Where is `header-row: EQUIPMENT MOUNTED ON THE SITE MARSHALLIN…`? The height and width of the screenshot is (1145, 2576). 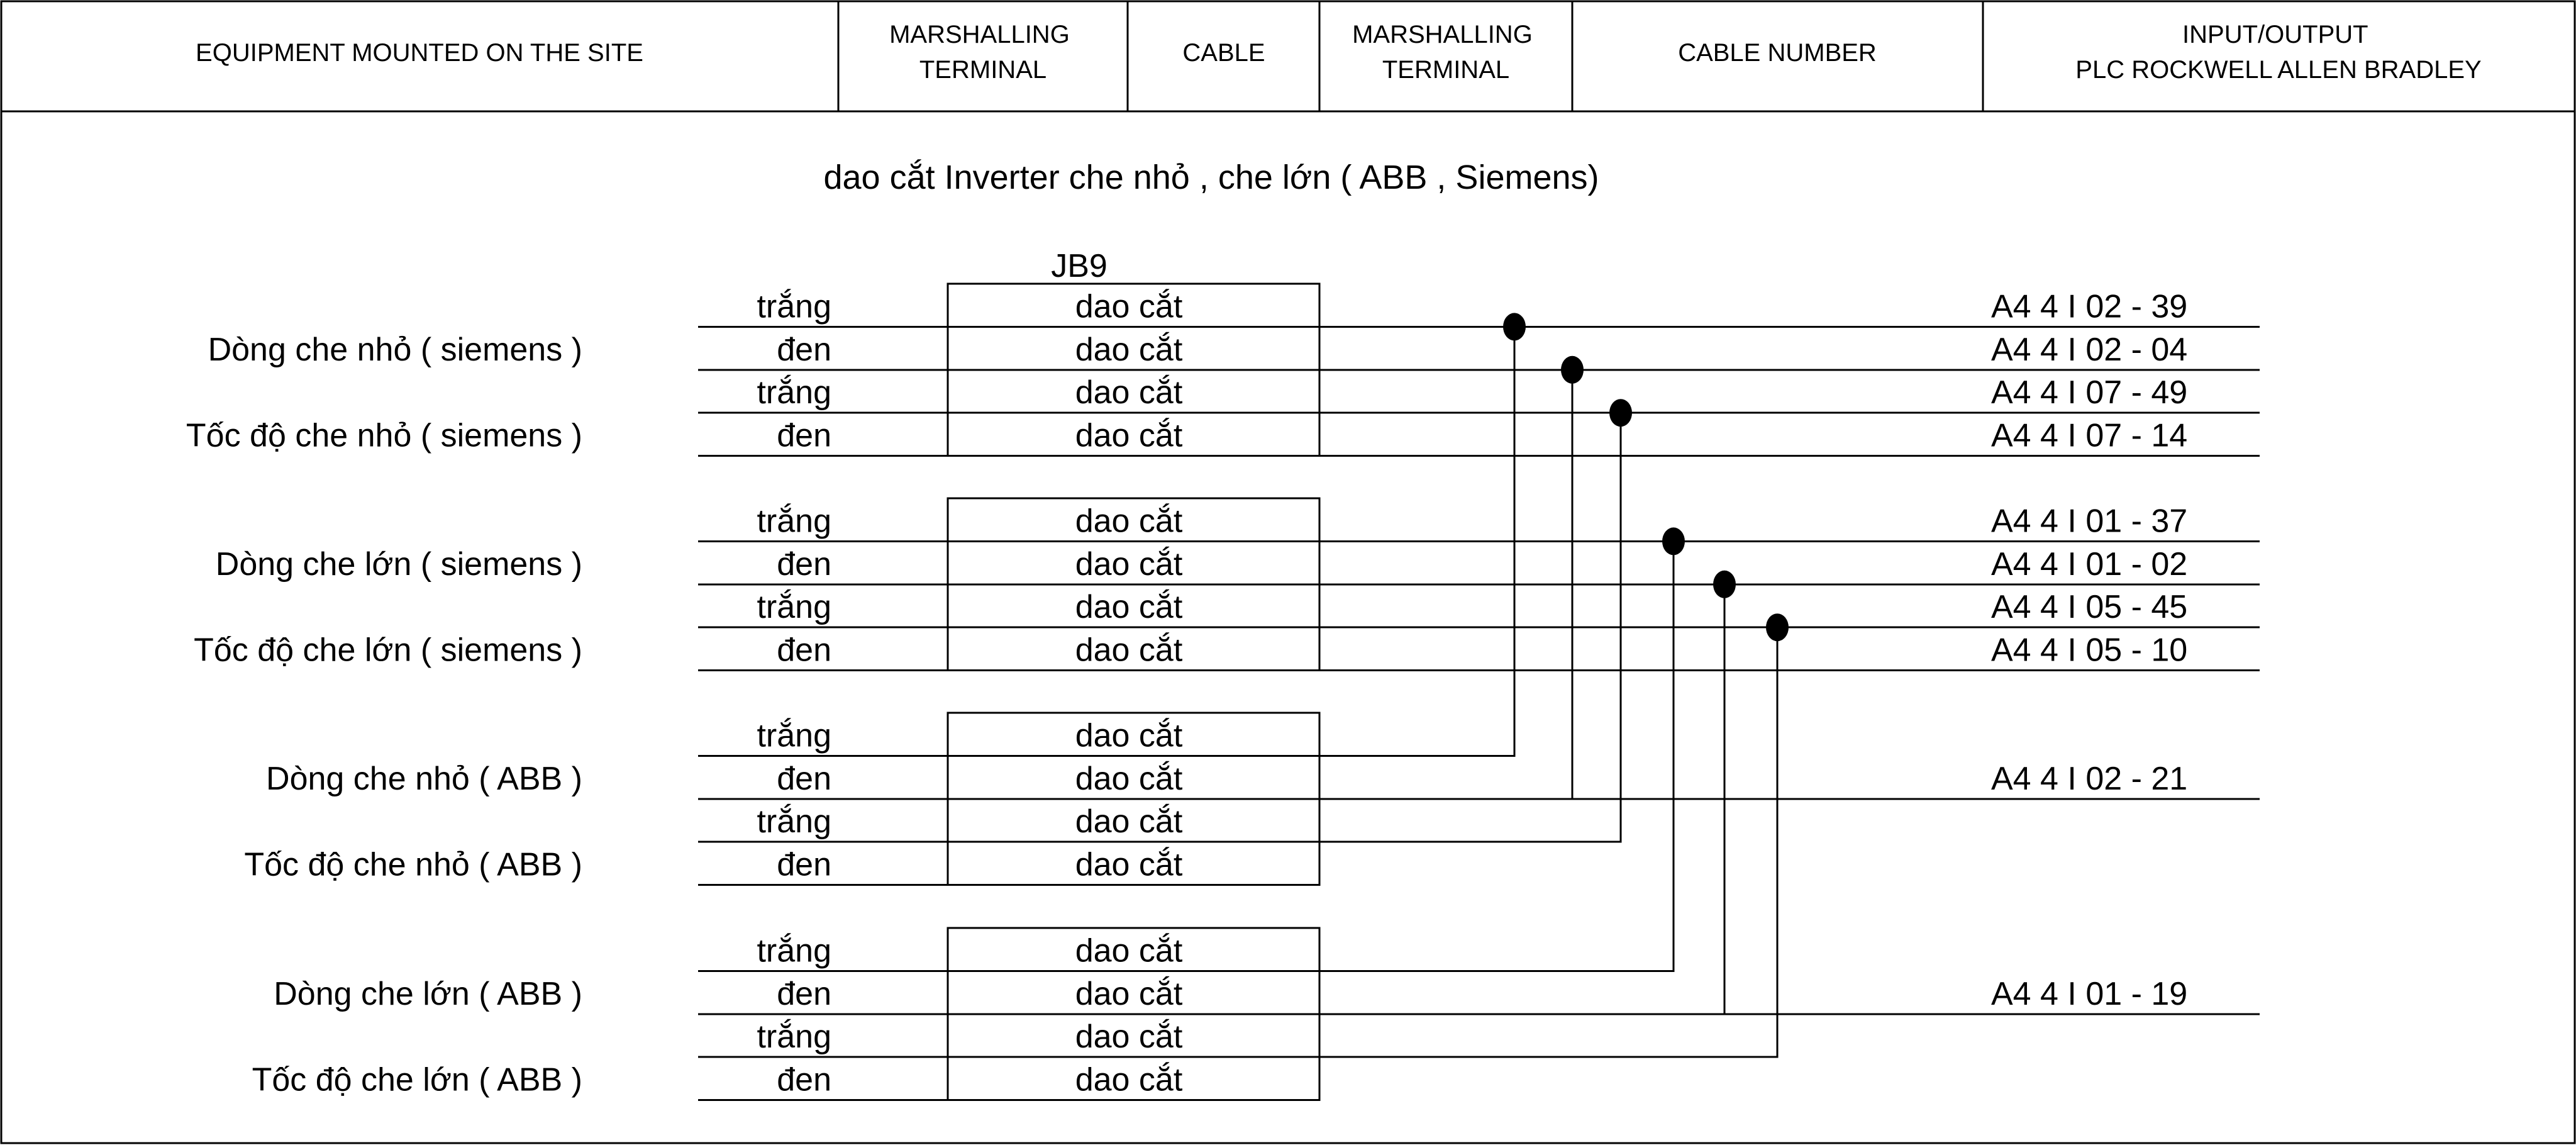 header-row: EQUIPMENT MOUNTED ON THE SITE MARSHALLIN… is located at coordinates (1339, 52).